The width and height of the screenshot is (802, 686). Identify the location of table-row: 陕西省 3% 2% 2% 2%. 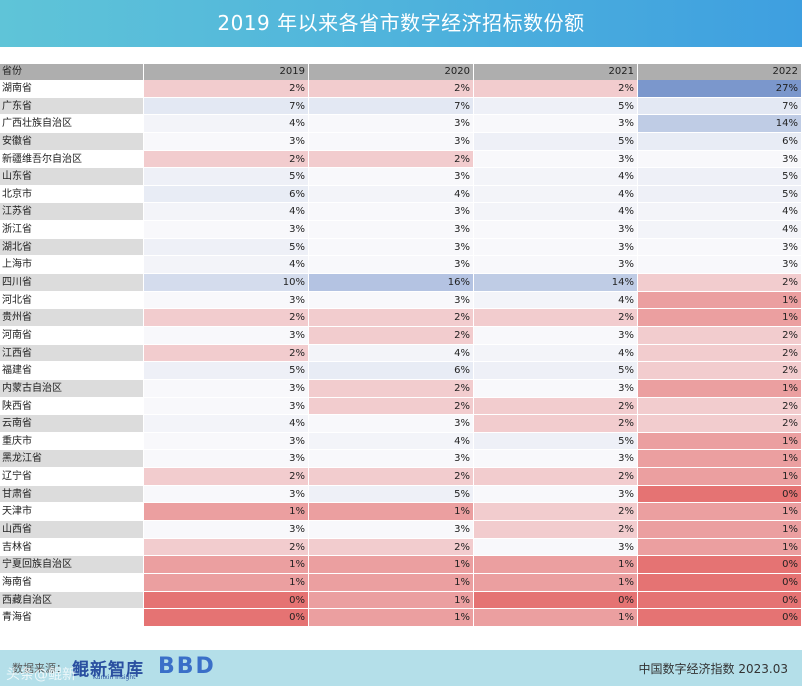
(401, 406).